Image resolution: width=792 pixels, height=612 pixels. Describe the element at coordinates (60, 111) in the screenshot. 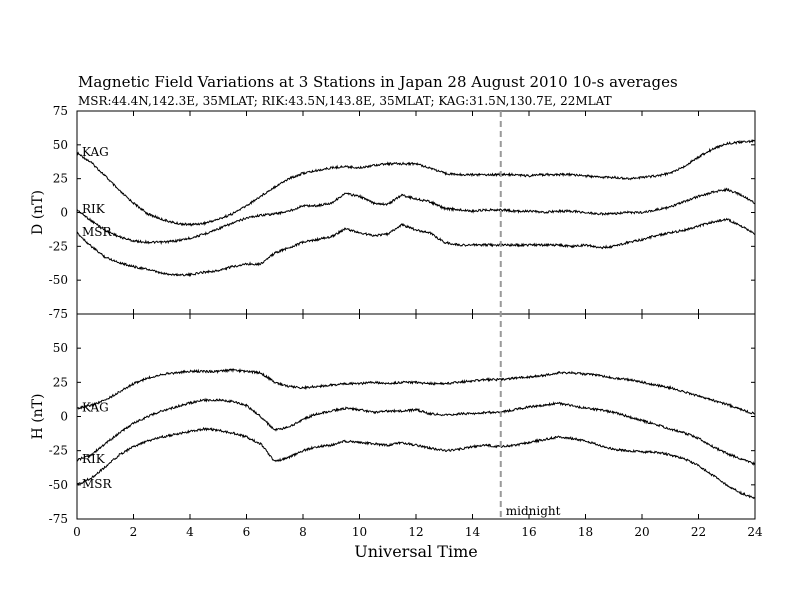

I see `y-tick-label: 75` at that location.